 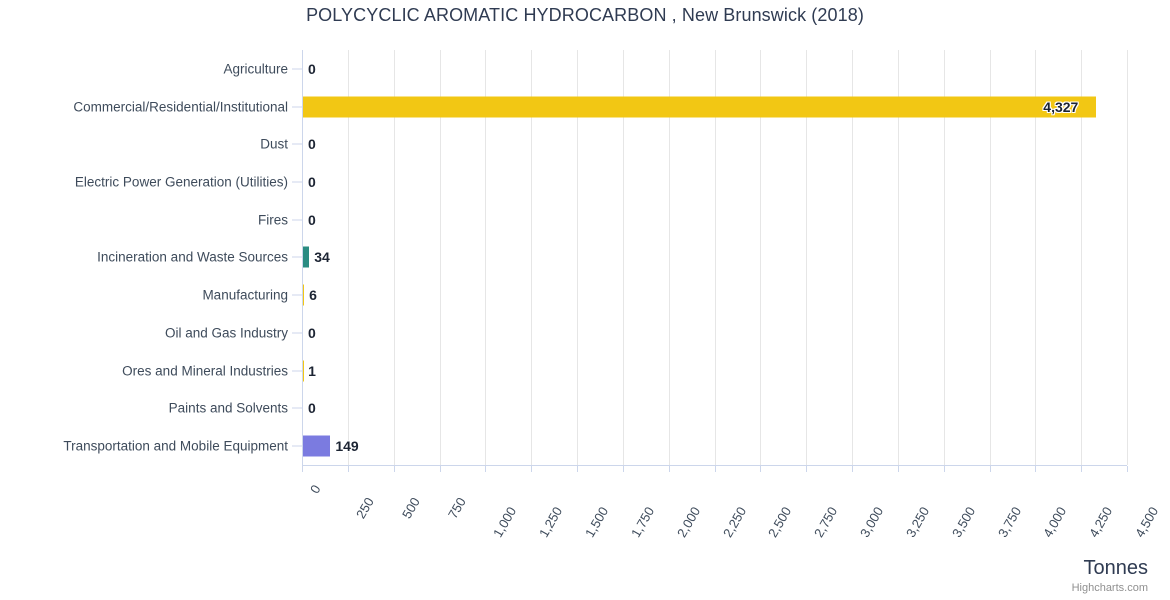 What do you see at coordinates (505, 522) in the screenshot?
I see `x-axis-tick-label-text: 1,000` at bounding box center [505, 522].